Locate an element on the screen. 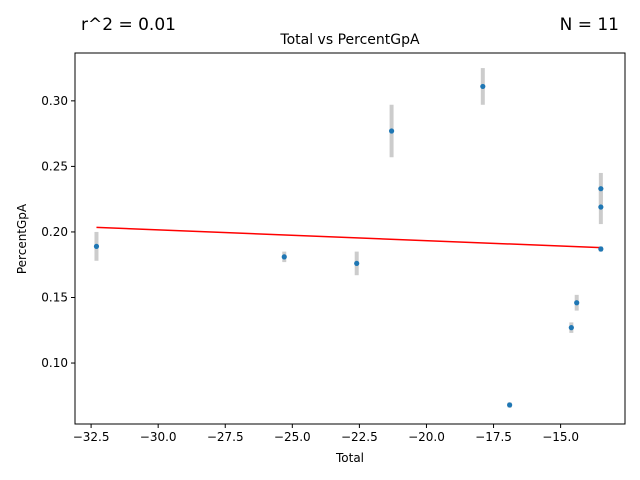 This screenshot has width=640, height=480. sample-size-annotation: N = 11 is located at coordinates (589, 25).